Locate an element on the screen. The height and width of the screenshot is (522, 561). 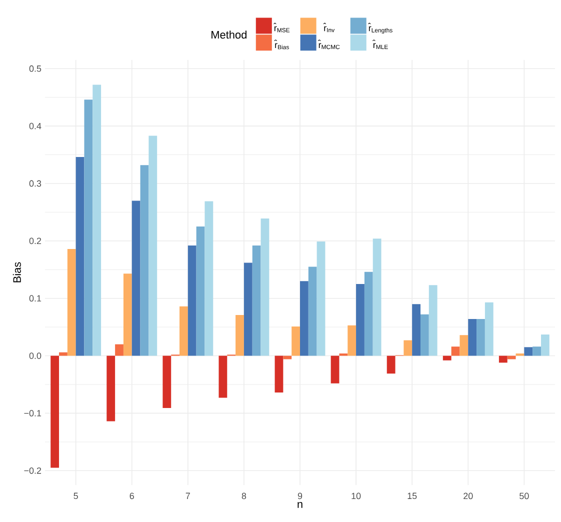
legend-label: r̂$_{MSE}$ is located at coordinates (281, 27).